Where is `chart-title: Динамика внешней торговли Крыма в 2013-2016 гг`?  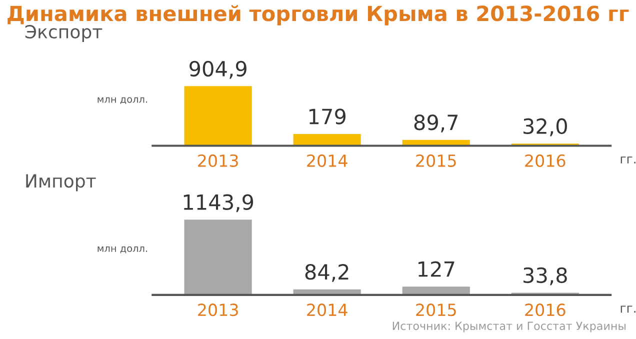
chart-title: Динамика внешней торговли Крыма в 2013-2016 гг is located at coordinates (318, 15).